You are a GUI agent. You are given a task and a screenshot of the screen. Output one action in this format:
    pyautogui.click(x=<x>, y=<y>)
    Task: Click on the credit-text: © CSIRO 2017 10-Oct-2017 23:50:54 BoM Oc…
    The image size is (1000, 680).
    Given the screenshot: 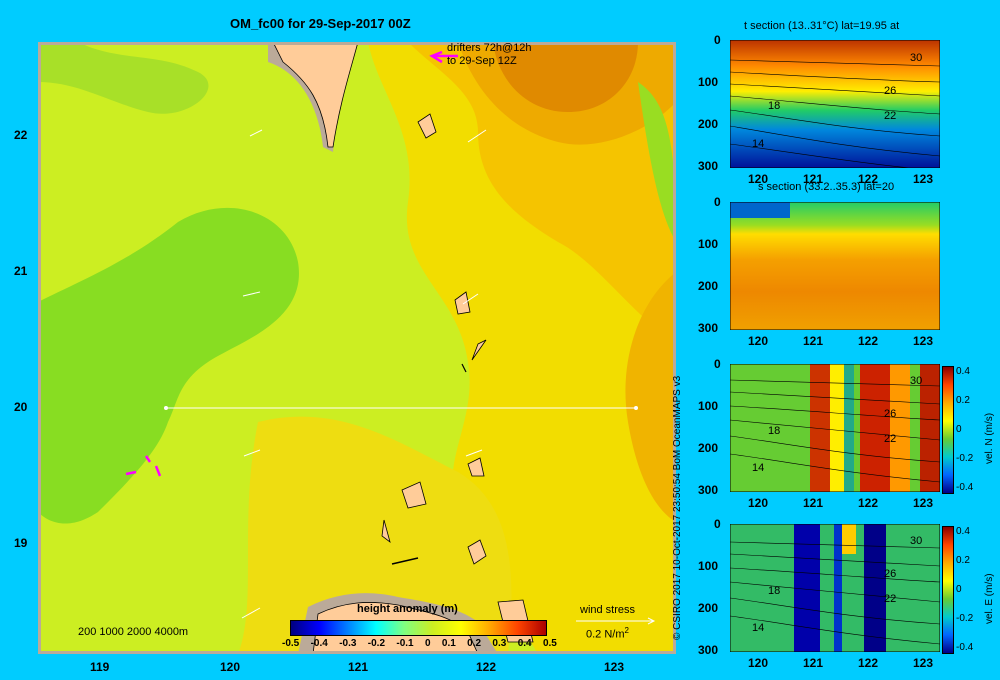 What is the action you would take?
    pyautogui.click(x=677, y=507)
    